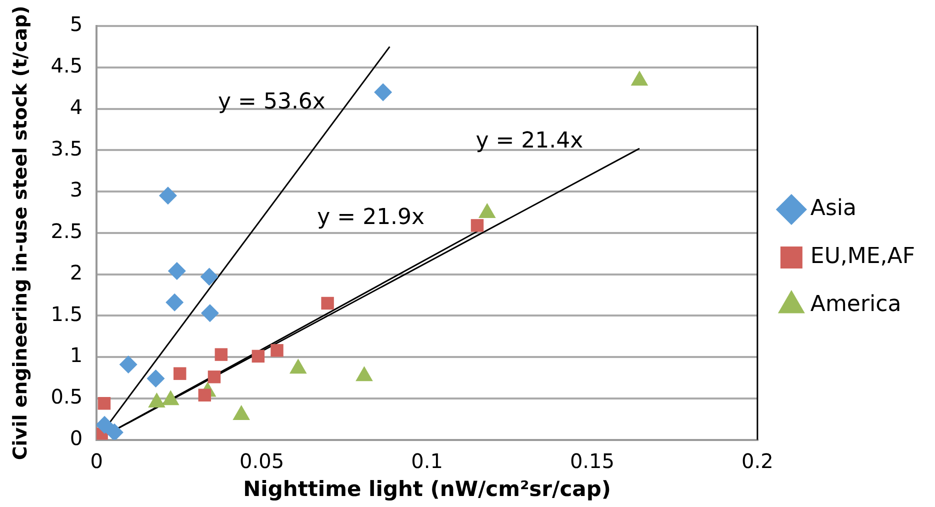 The width and height of the screenshot is (935, 507). What do you see at coordinates (20, 233) in the screenshot?
I see `y-axis-title: Civil engineering in-use steel stock (t/cap)` at bounding box center [20, 233].